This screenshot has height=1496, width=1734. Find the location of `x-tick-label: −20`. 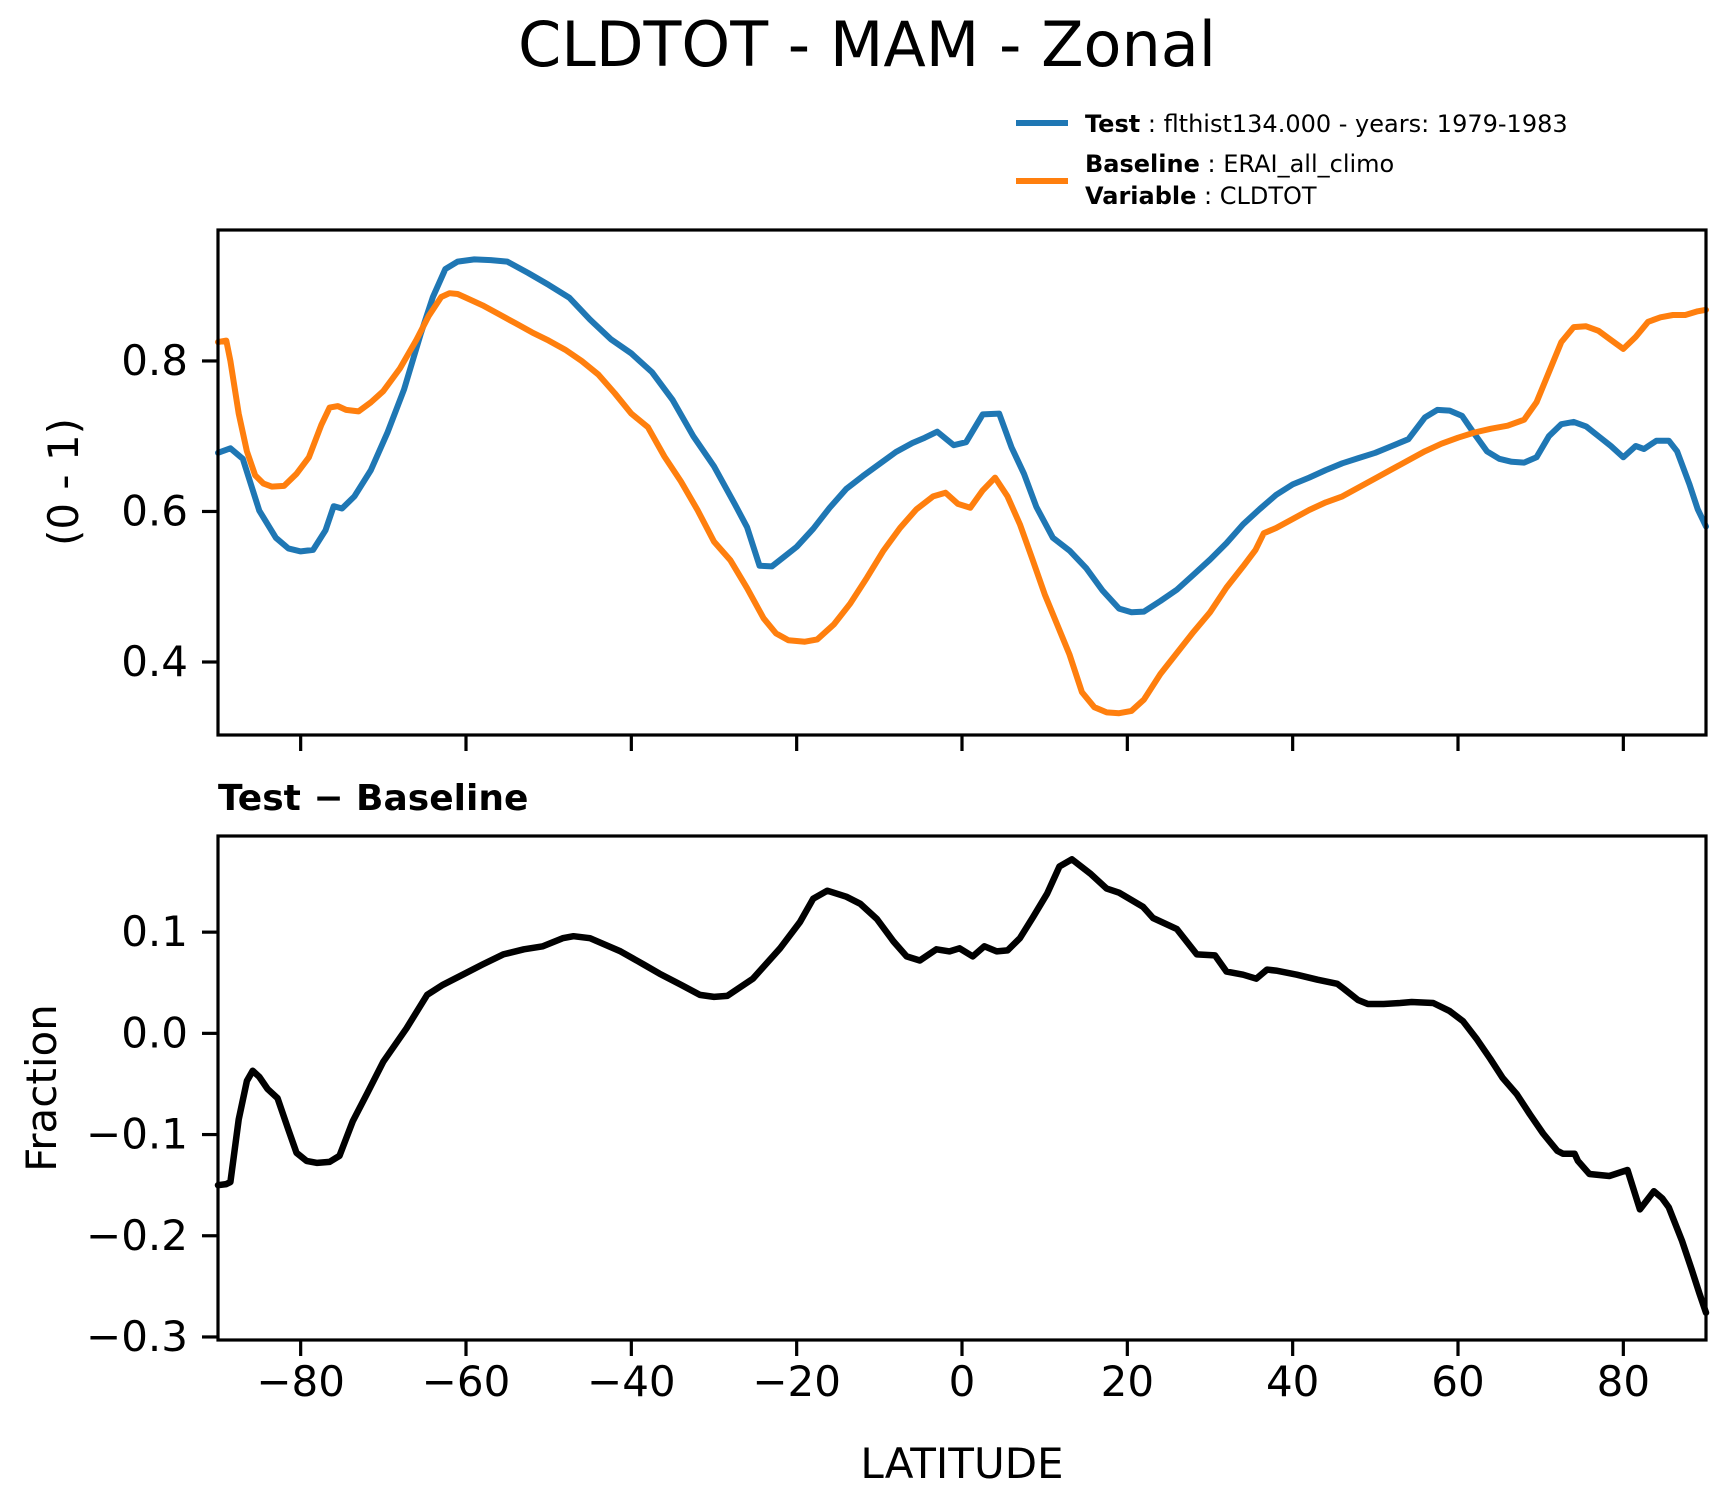

x-tick-label: −20 is located at coordinates (796, 1381).